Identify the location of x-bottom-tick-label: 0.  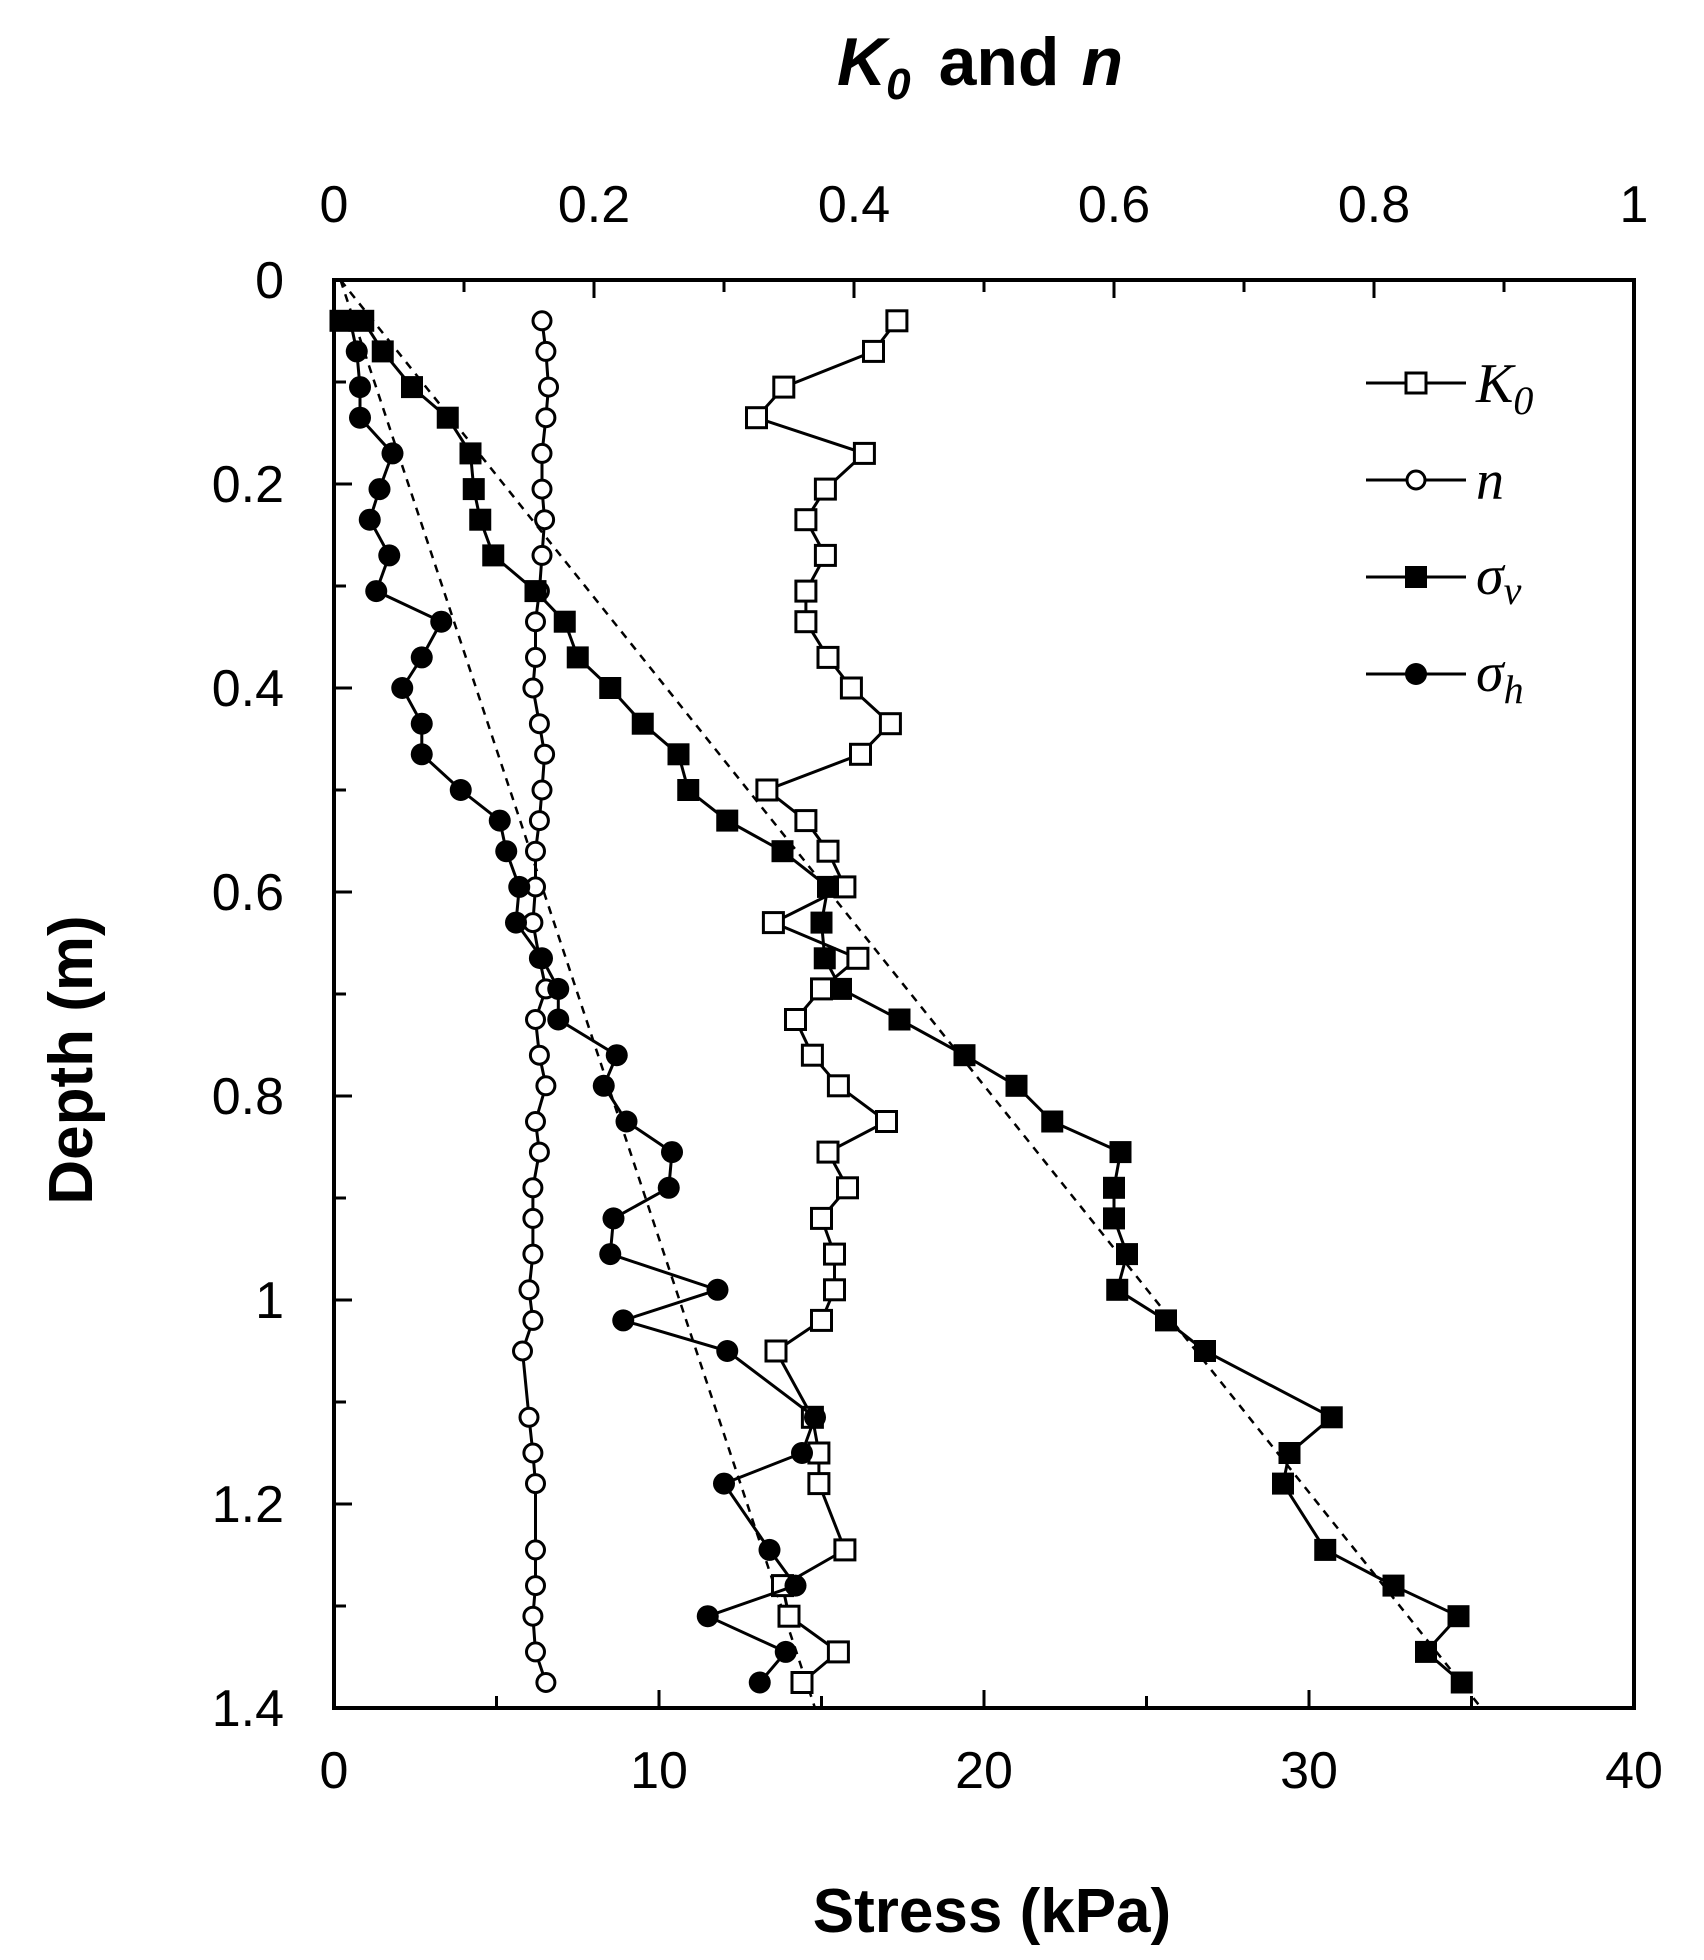
(334, 1771).